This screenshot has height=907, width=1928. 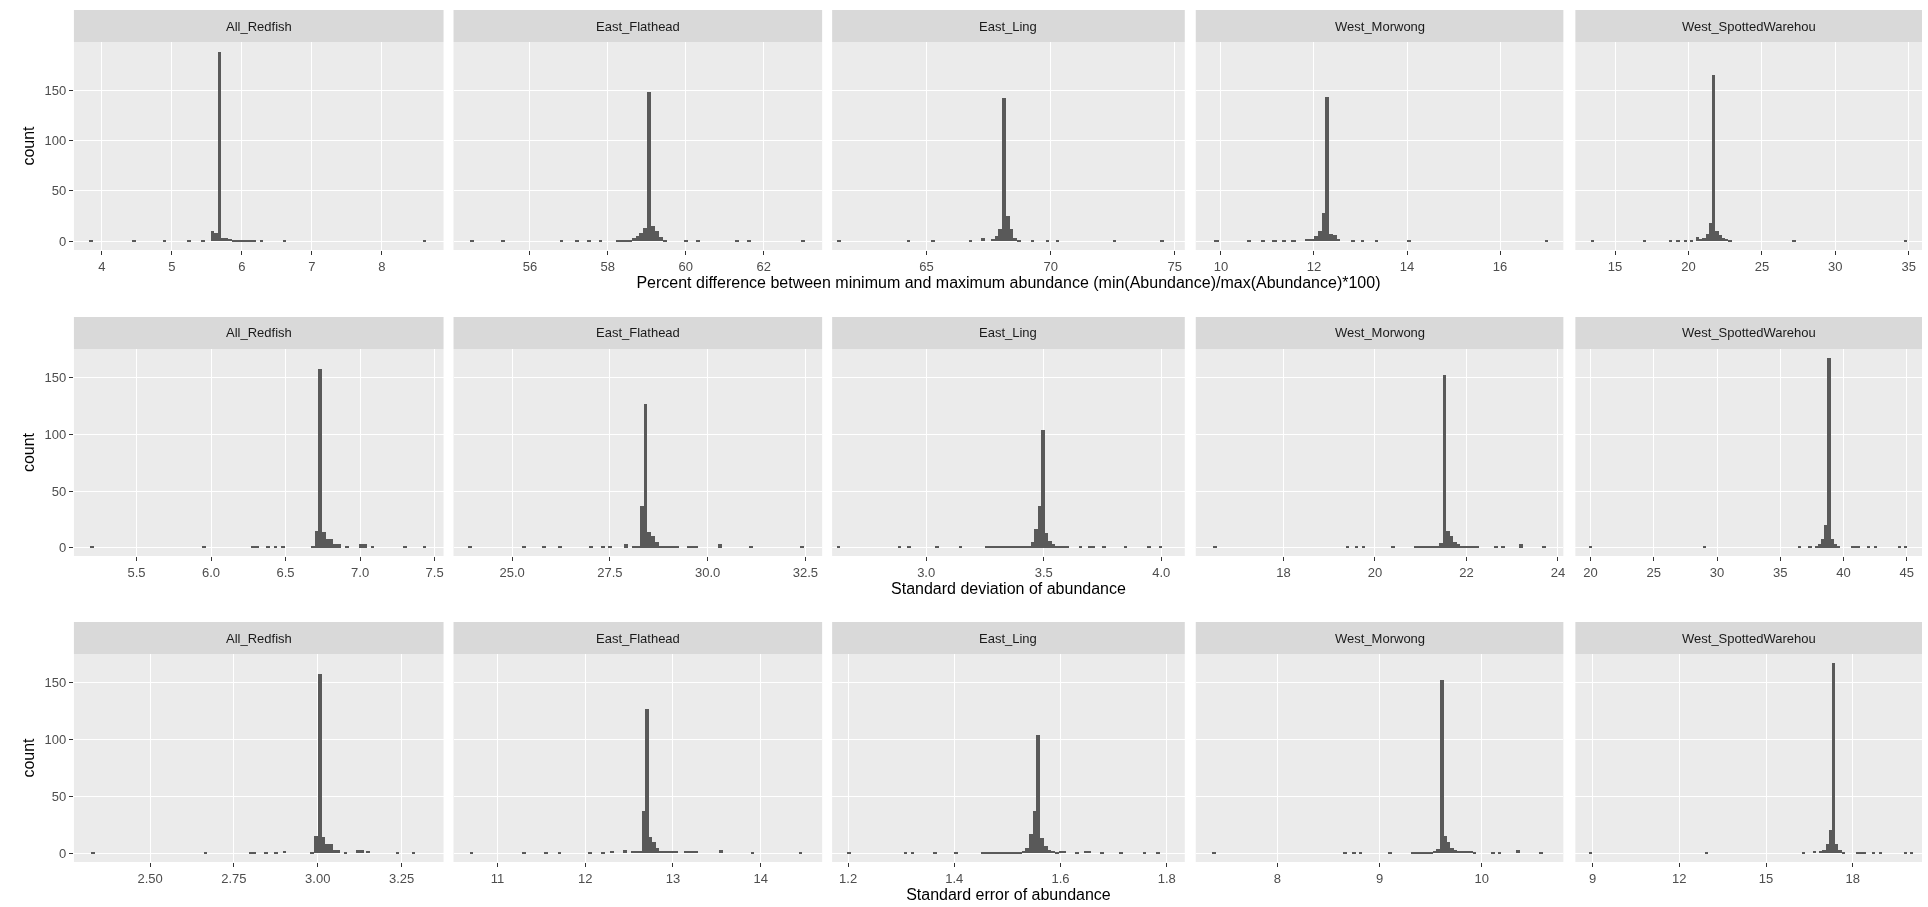 I want to click on x-tick-label: 6.0, so click(x=211, y=572).